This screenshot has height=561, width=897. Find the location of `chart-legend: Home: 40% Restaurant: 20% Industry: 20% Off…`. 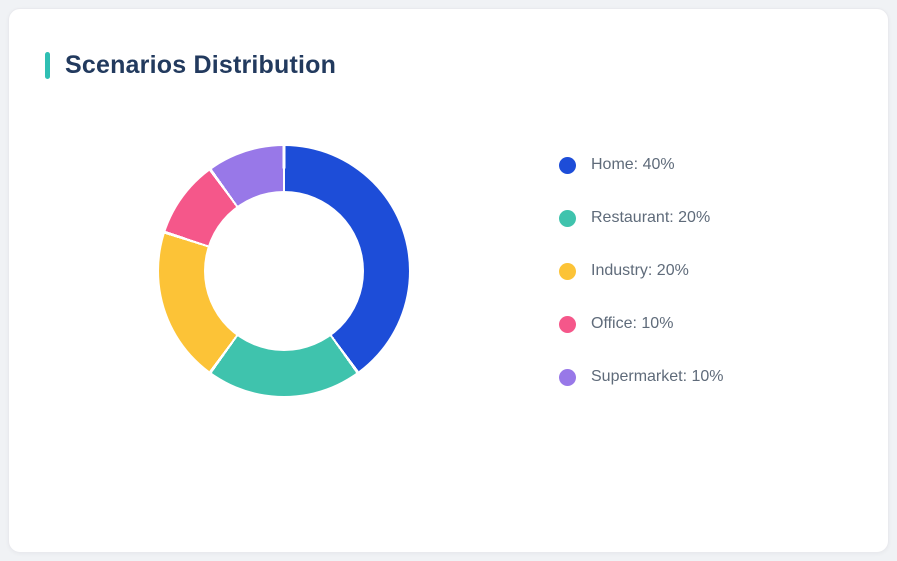

chart-legend: Home: 40% Restaurant: 20% Industry: 20% Off… is located at coordinates (641, 271).